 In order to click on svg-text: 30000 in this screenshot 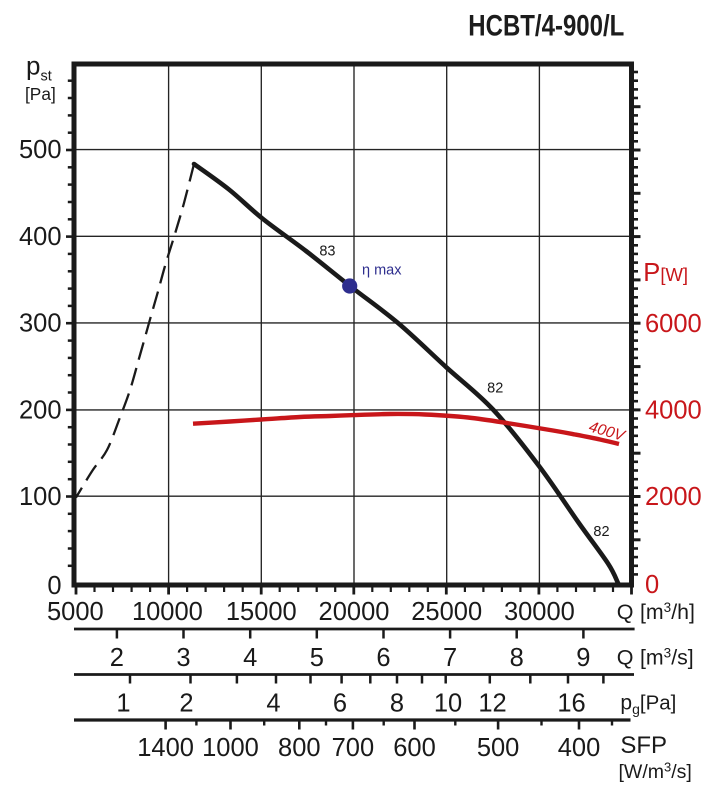, I will do `click(539, 612)`.